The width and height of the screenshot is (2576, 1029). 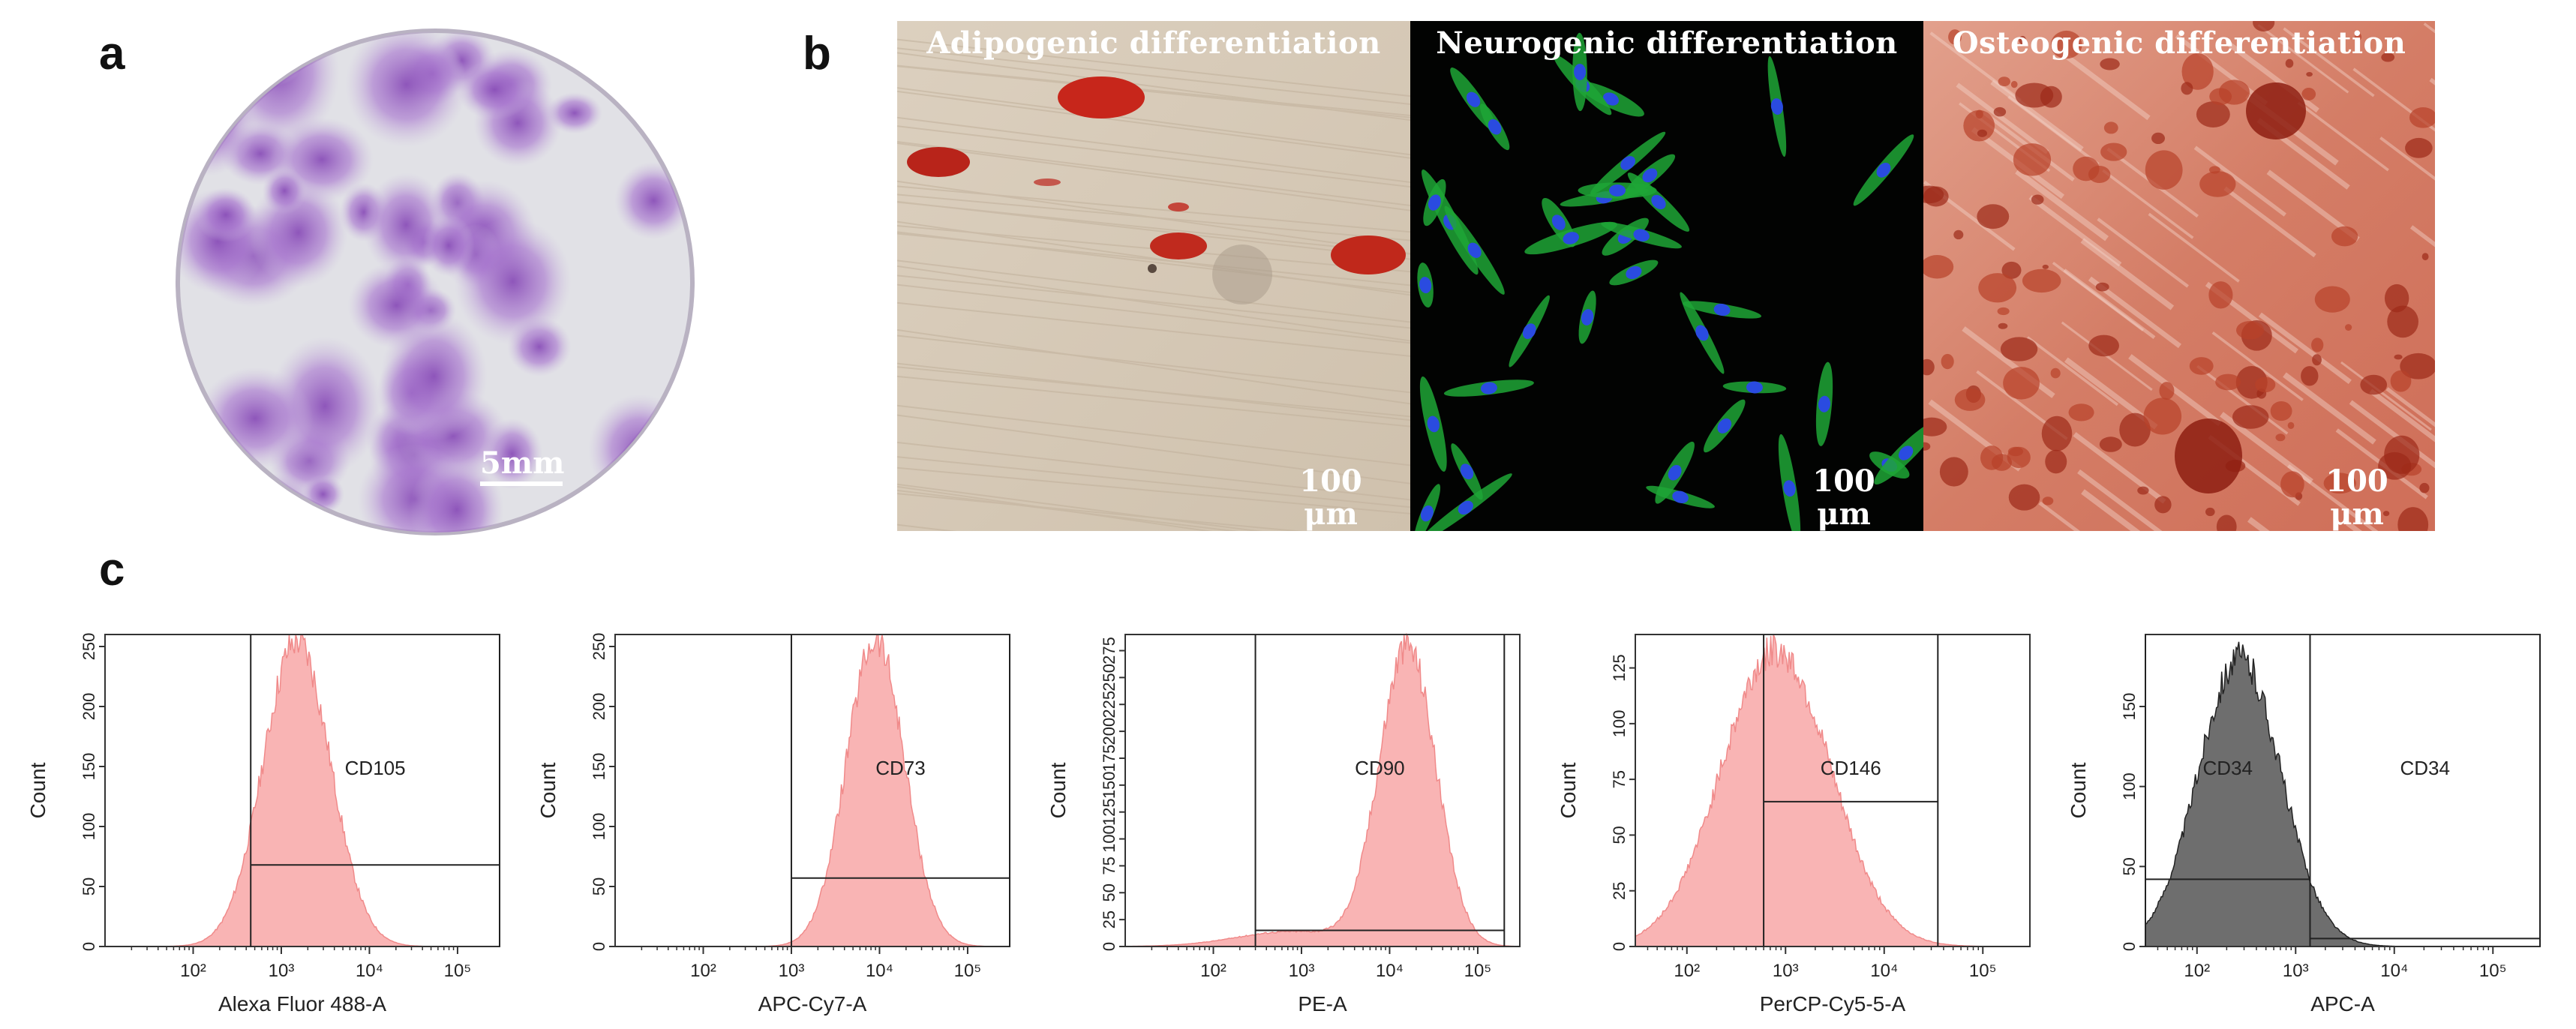 What do you see at coordinates (1833, 1004) in the screenshot?
I see `x-axis-label: PerCP-Cy5-5-A` at bounding box center [1833, 1004].